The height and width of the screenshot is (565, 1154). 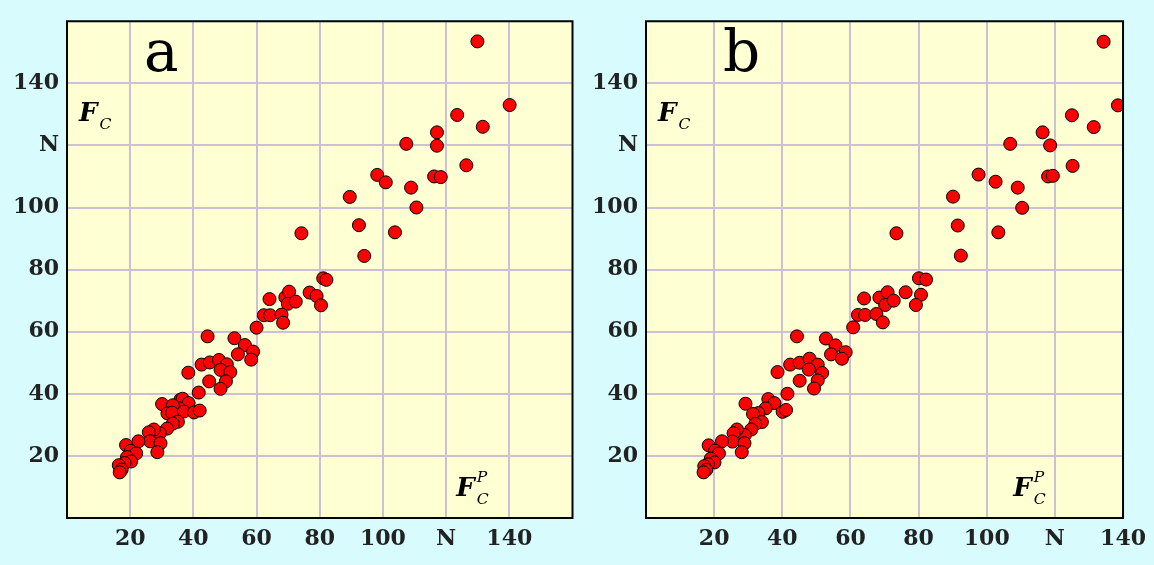 What do you see at coordinates (742, 51) in the screenshot?
I see `chart-title: b` at bounding box center [742, 51].